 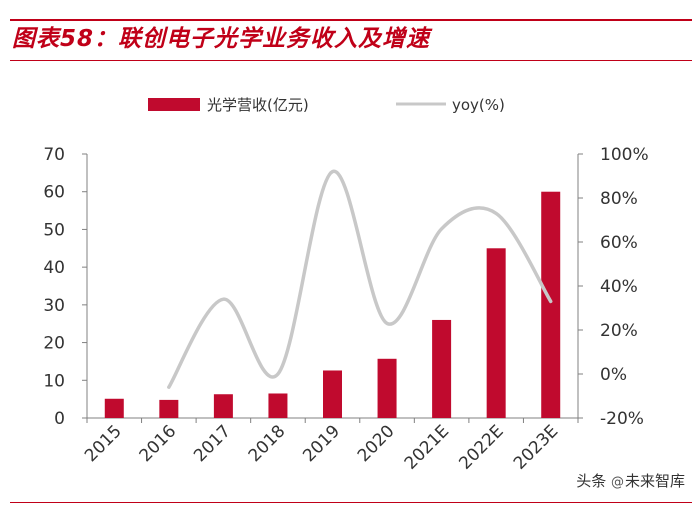 I want to click on left-tick-label: 60, so click(x=54, y=193).